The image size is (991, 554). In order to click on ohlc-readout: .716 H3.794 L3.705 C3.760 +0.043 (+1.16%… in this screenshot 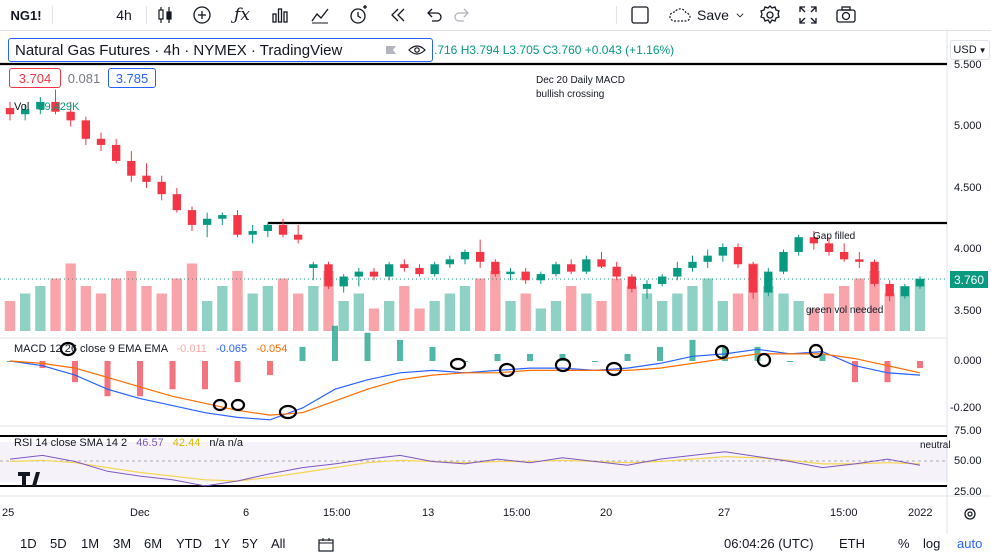, I will do `click(554, 50)`.